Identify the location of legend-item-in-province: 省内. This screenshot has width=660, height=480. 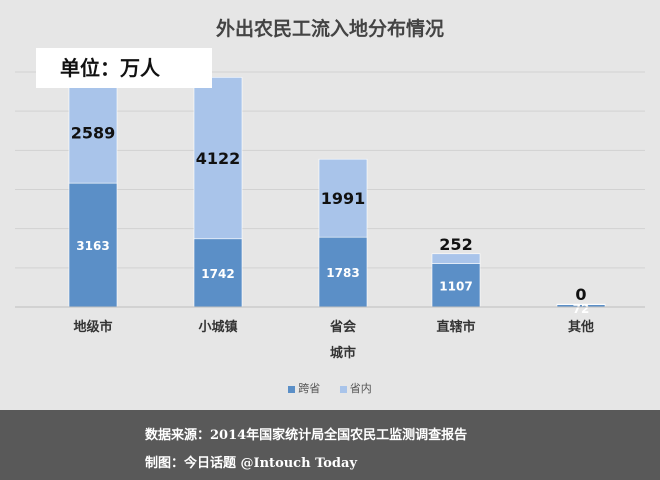
(355, 388).